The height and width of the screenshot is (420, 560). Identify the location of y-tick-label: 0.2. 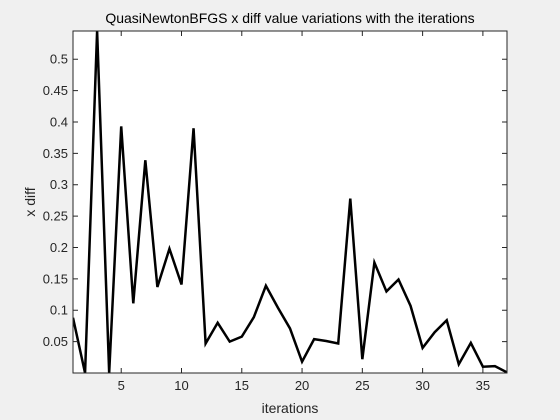
(59, 247).